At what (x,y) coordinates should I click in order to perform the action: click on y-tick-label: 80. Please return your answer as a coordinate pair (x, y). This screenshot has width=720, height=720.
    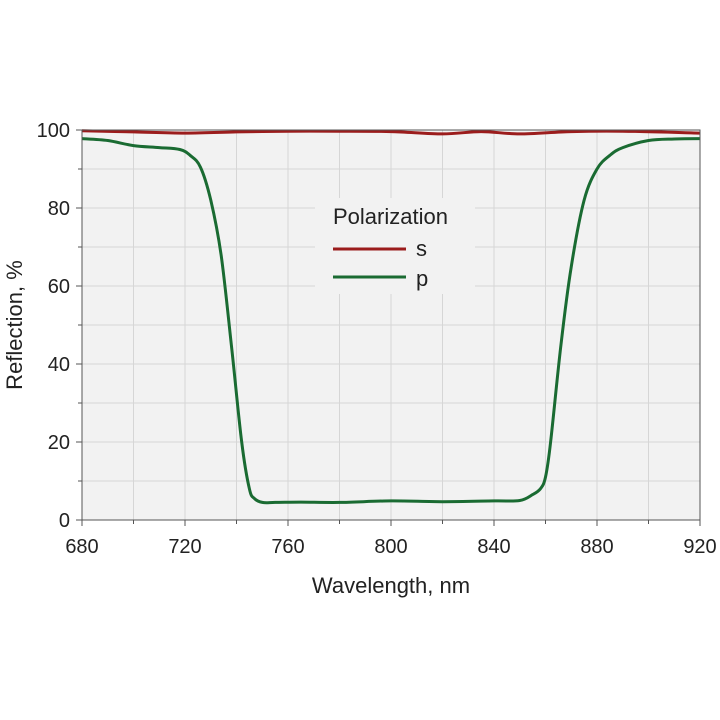
    Looking at the image, I should click on (59, 209).